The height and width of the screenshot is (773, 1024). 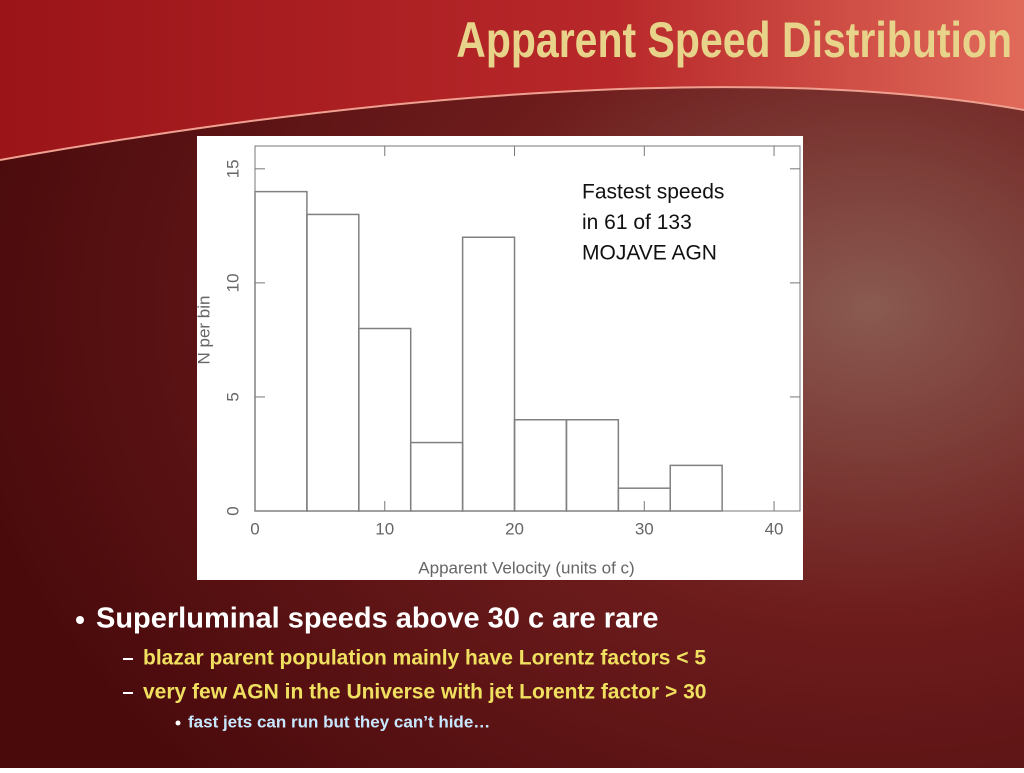 I want to click on bullet-text: Superluminal speeds above 30 c are rare, so click(x=377, y=619).